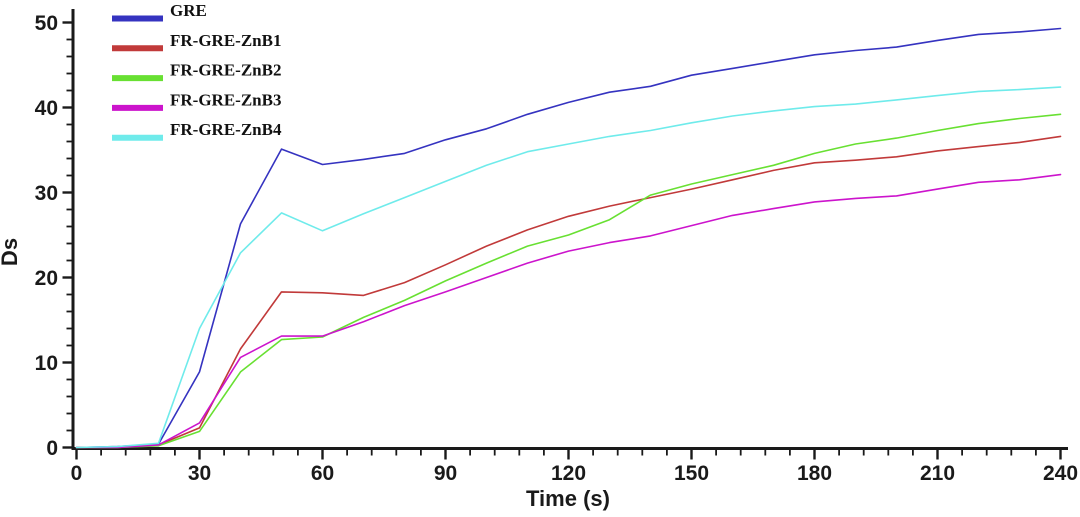 This screenshot has height=517, width=1080. I want to click on y-tick-label-40: 40, so click(46, 108).